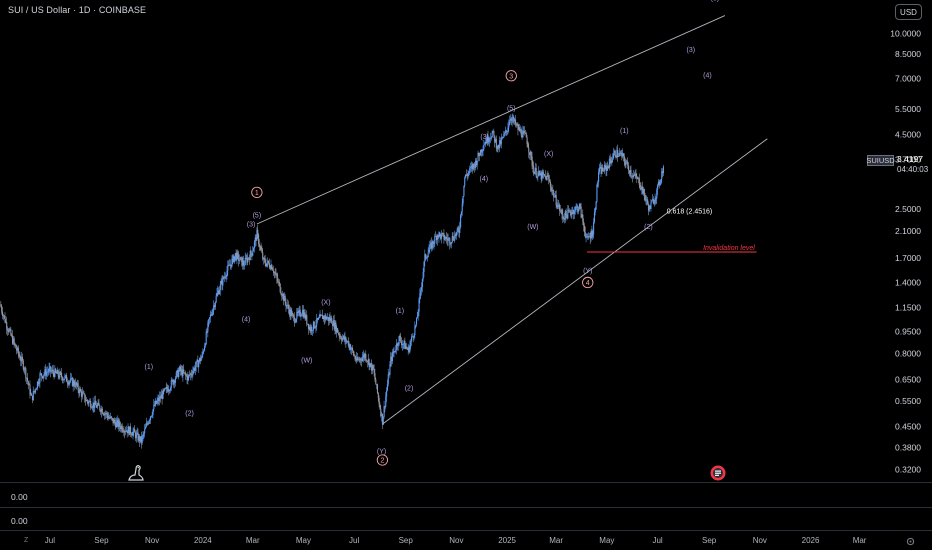 This screenshot has width=932, height=550. What do you see at coordinates (910, 541) in the screenshot?
I see `settings-icon` at bounding box center [910, 541].